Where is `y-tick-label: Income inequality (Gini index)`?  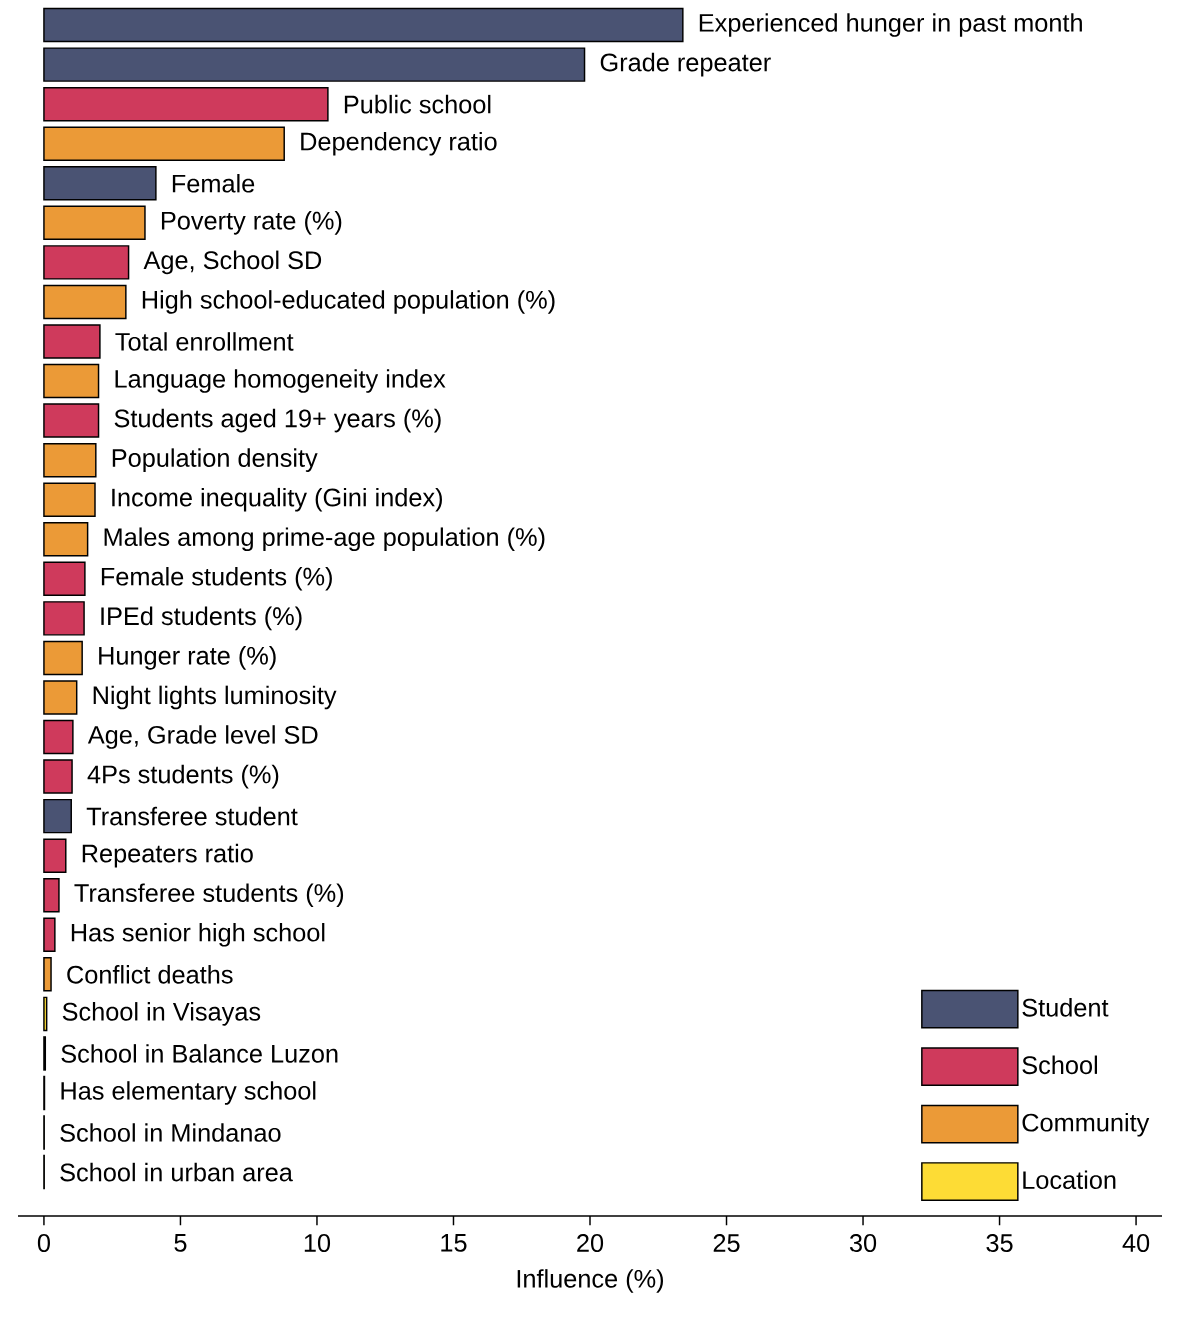 y-tick-label: Income inequality (Gini index) is located at coordinates (277, 499).